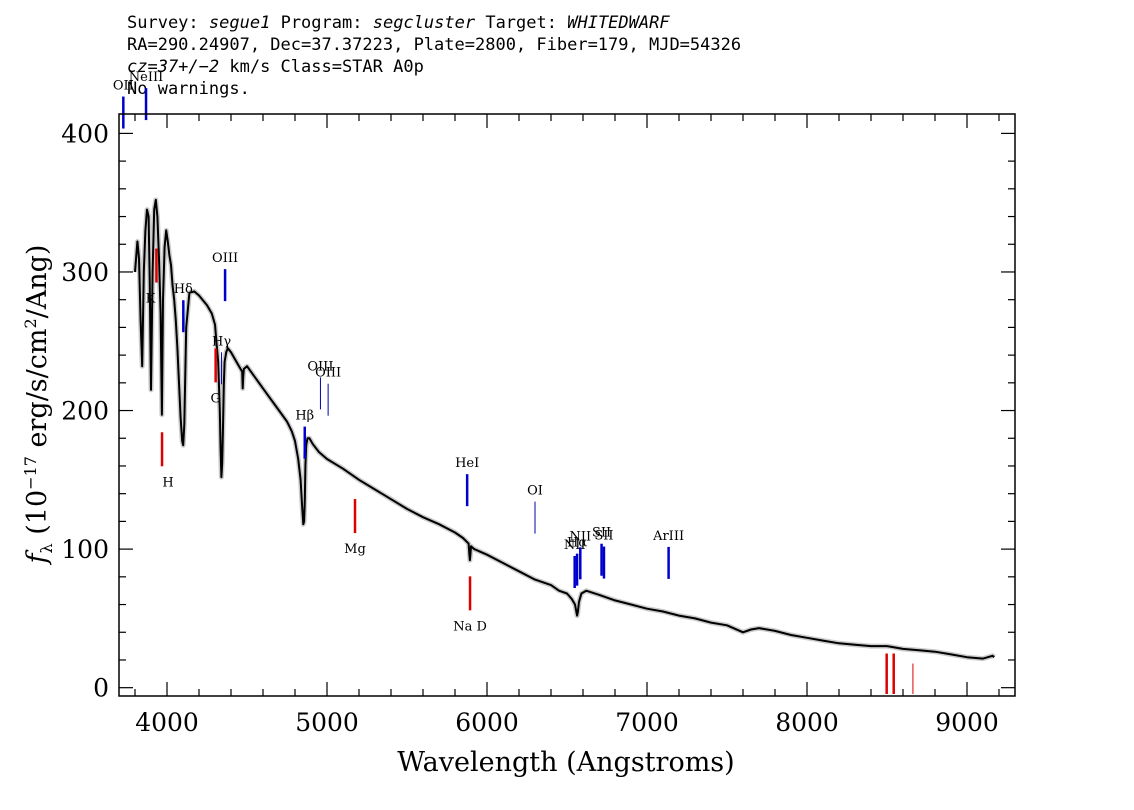 The width and height of the screenshot is (1134, 810). What do you see at coordinates (424, 23) in the screenshot?
I see `program-value: segcluster` at bounding box center [424, 23].